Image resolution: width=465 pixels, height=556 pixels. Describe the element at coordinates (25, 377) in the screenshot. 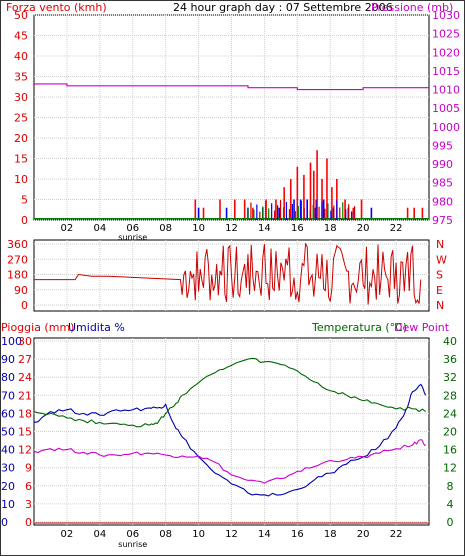

I see `rain-y-tick: 24` at that location.